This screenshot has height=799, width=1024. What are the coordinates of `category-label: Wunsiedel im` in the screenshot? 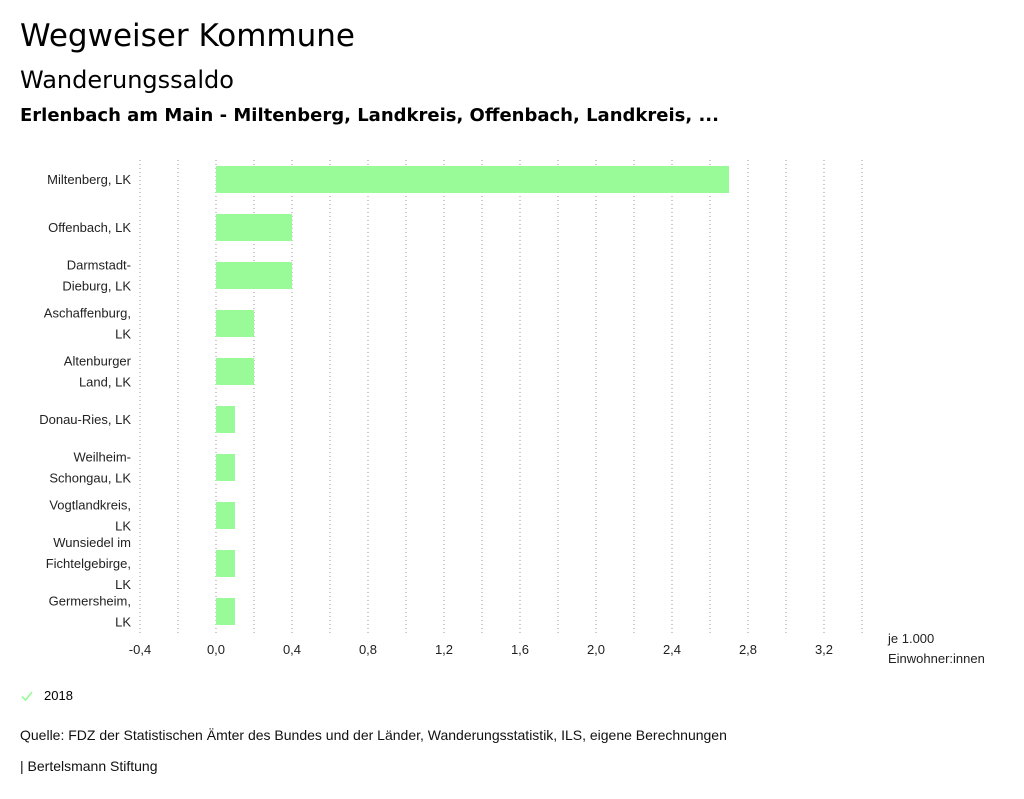 It's located at (92, 542).